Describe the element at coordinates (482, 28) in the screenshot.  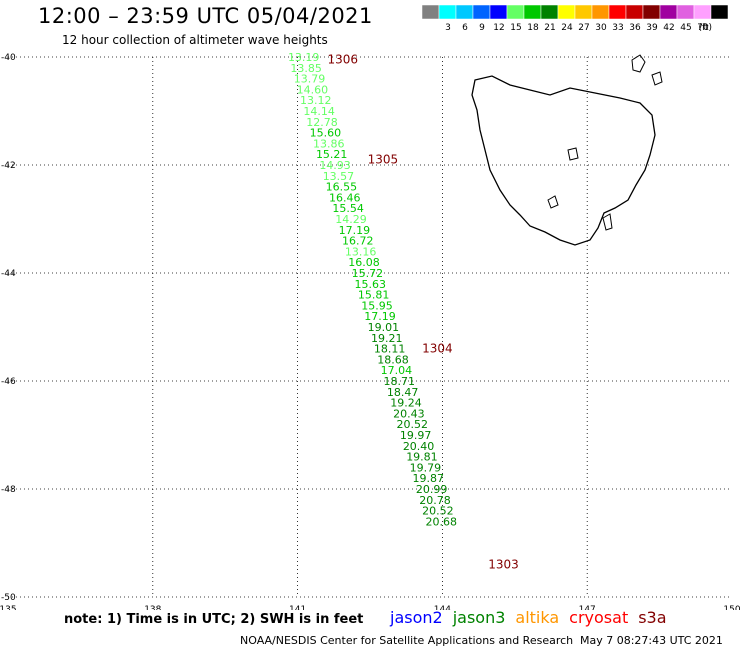
I see `legend-label: 9` at that location.